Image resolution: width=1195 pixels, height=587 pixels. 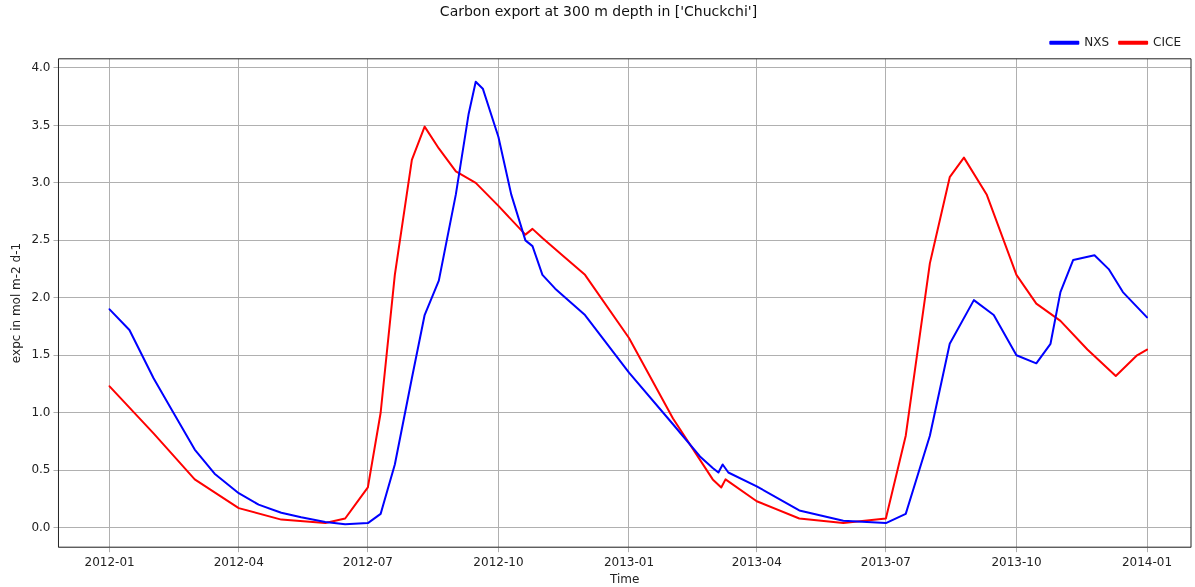 What do you see at coordinates (238, 561) in the screenshot?
I see `x-tick-label: 2012-04` at bounding box center [238, 561].